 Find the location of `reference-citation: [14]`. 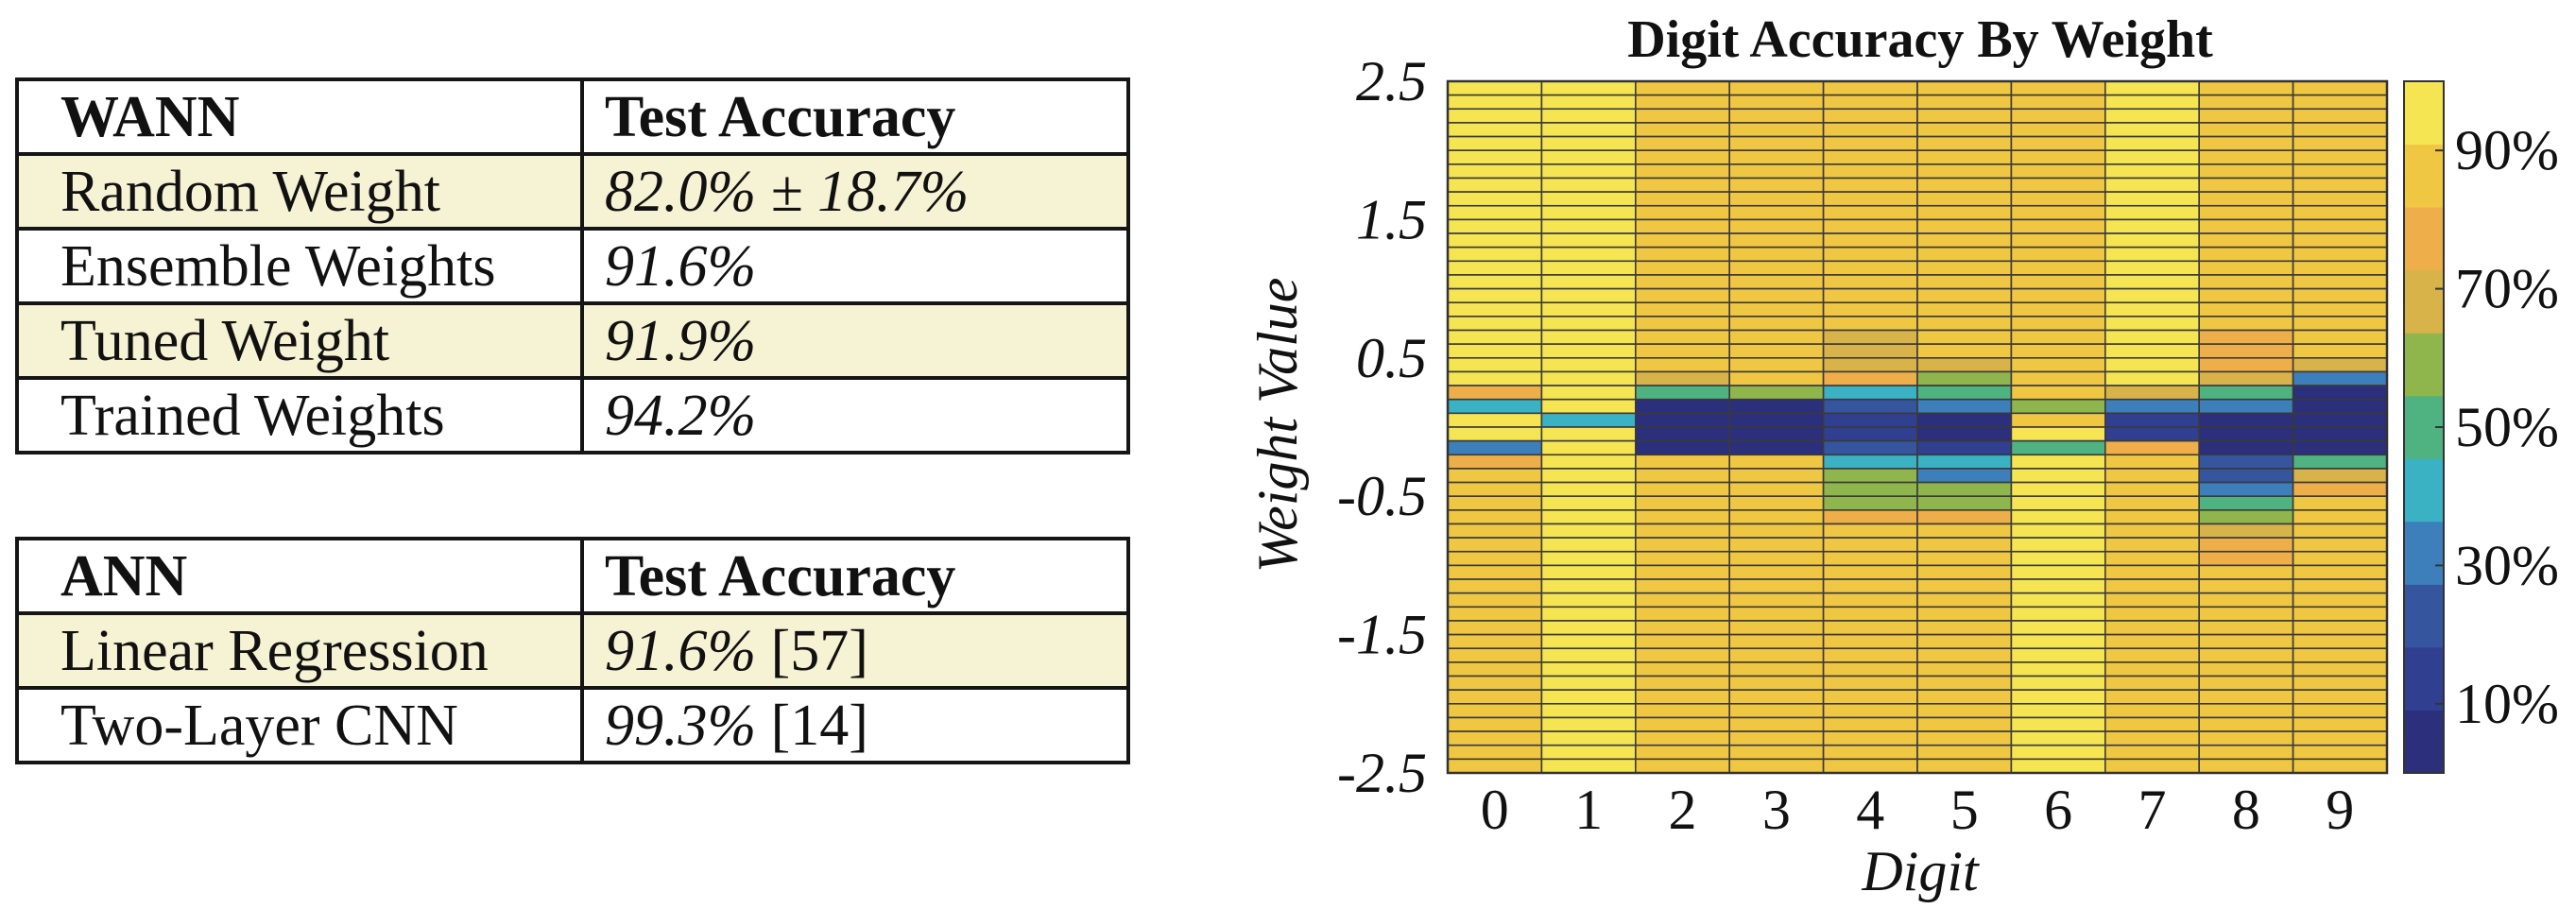

reference-citation: [14] is located at coordinates (812, 726).